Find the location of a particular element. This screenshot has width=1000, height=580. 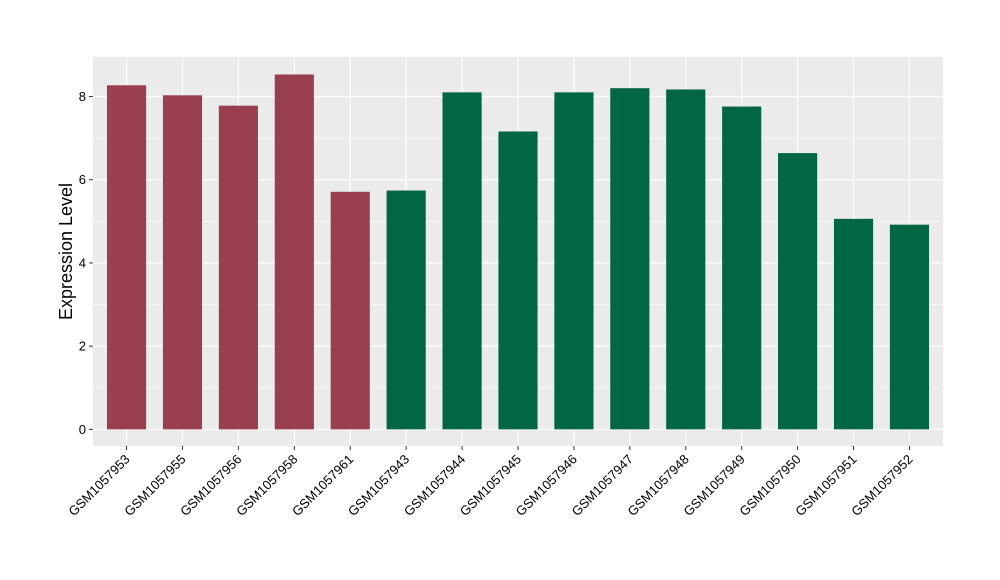

y-tick-label: 8 is located at coordinates (82, 96).